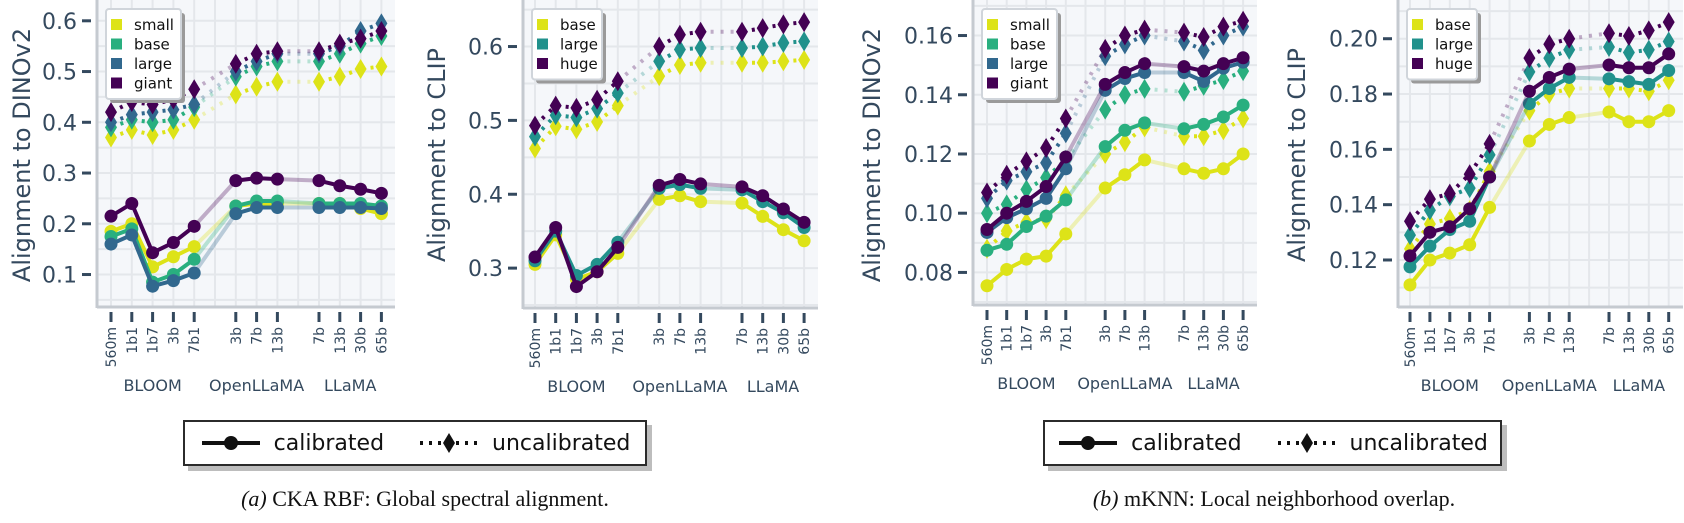 Image resolution: width=1684 pixels, height=523 pixels. Describe the element at coordinates (794, 23) in the screenshot. I see `series-huge-uncalibrated-segment` at that location.